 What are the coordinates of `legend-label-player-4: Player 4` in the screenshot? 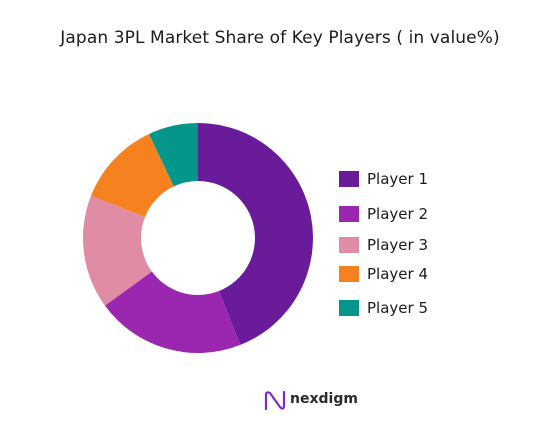 It's located at (397, 274).